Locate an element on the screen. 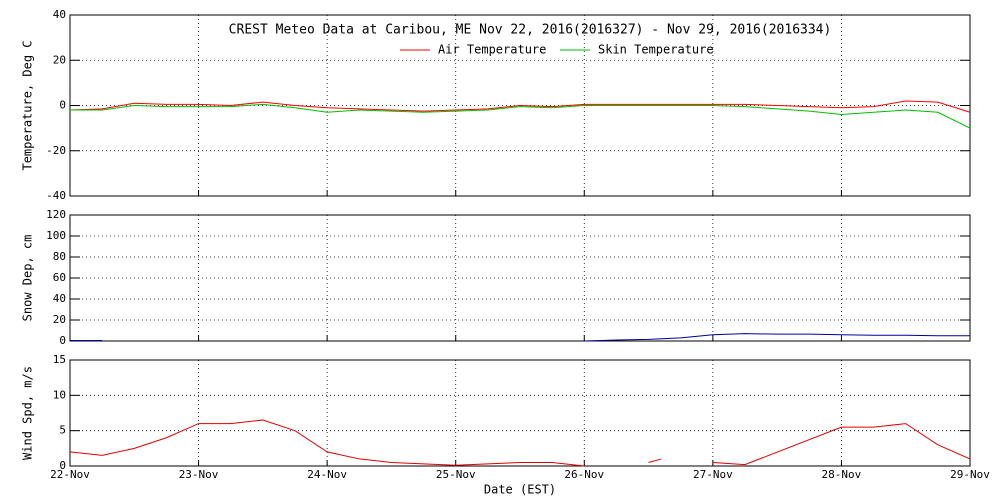 Image resolution: width=1000 pixels, height=500 pixels. x-tick-label: 22-Nov is located at coordinates (70, 474).